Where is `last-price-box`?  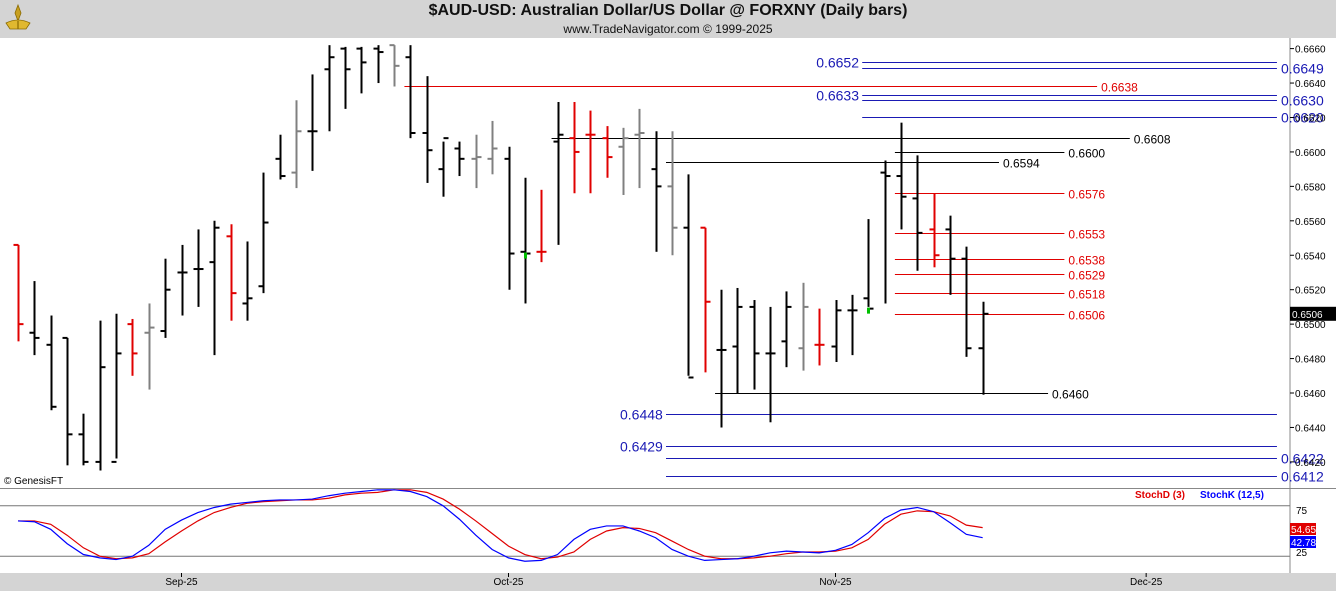
last-price-box is located at coordinates (1313, 313).